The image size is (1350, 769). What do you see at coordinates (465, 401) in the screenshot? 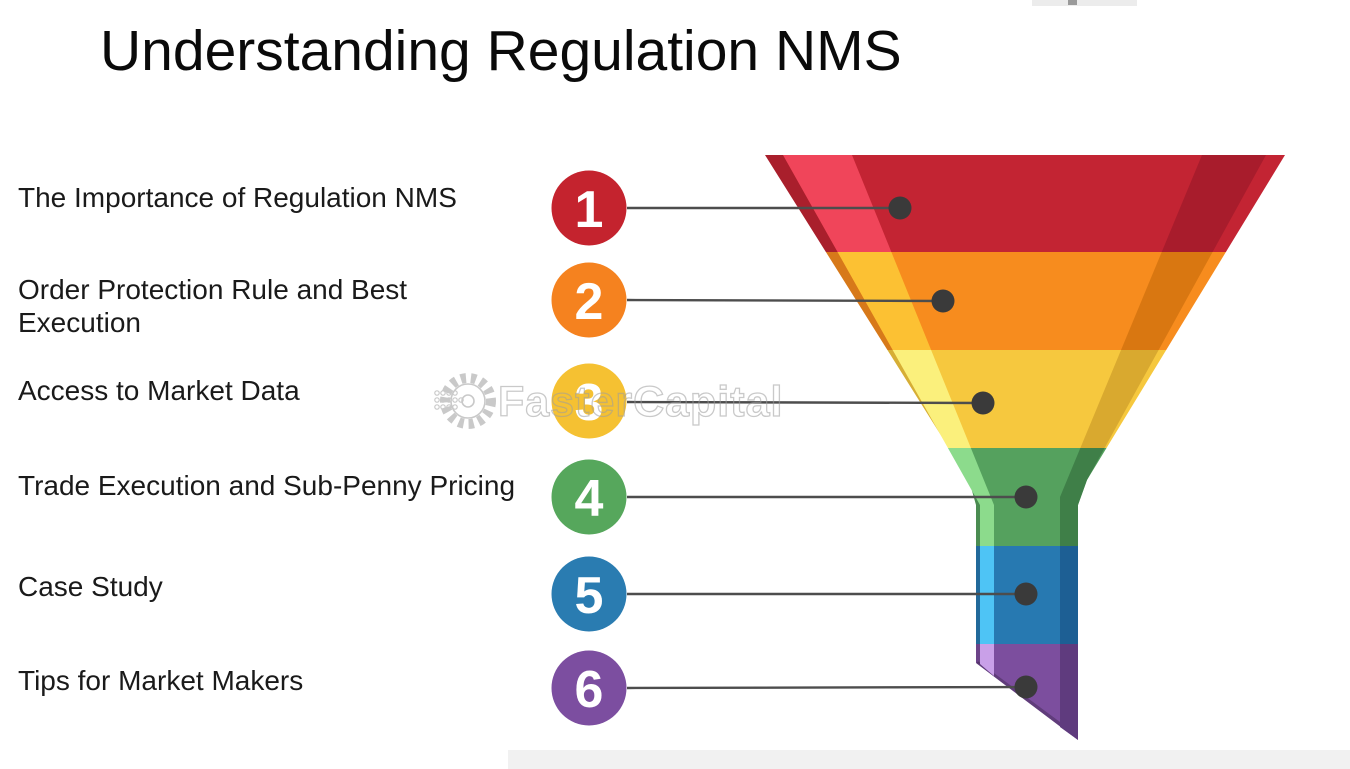
I see `gear-icon` at bounding box center [465, 401].